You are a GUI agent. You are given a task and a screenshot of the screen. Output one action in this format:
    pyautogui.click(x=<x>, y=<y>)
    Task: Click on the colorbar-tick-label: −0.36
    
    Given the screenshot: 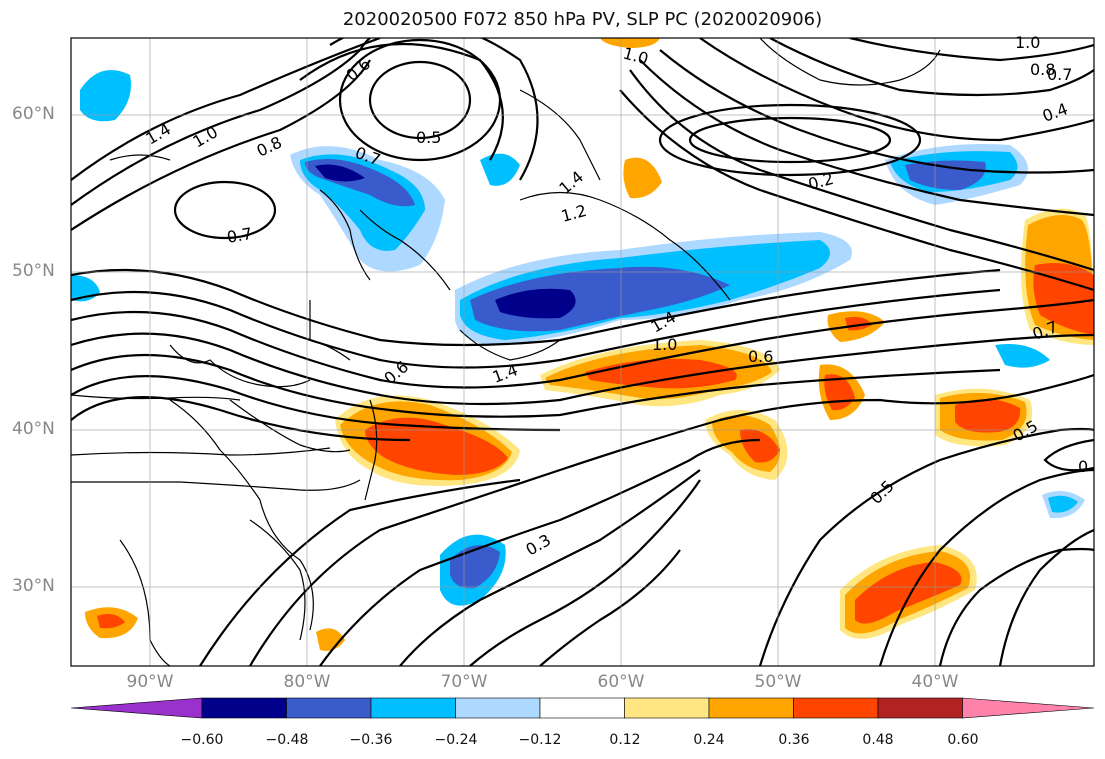 What is the action you would take?
    pyautogui.click(x=371, y=740)
    